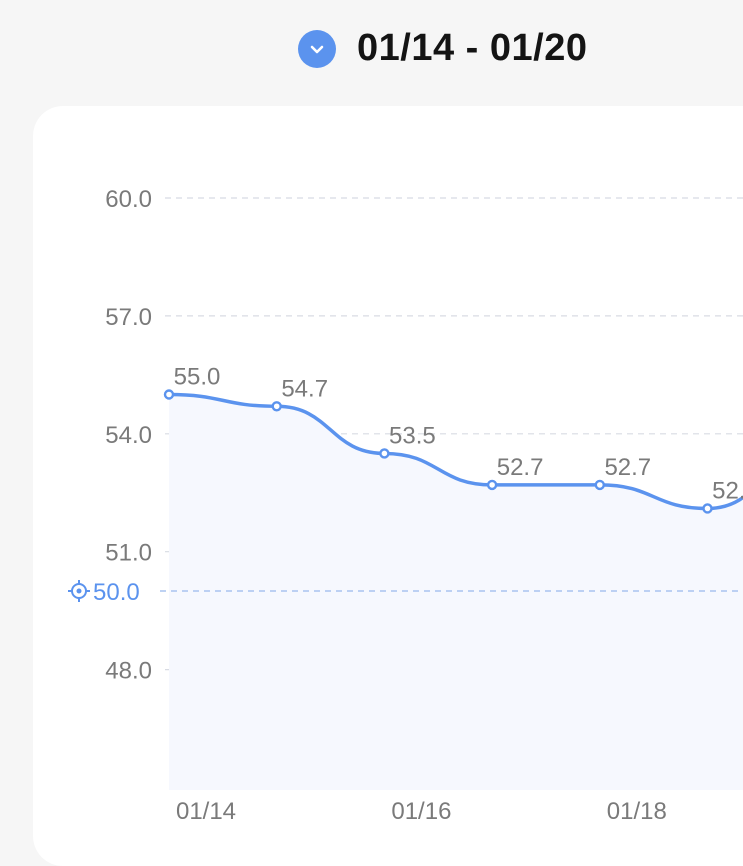 This screenshot has height=866, width=743. What do you see at coordinates (206, 811) in the screenshot?
I see `x-tick-label: 01/14` at bounding box center [206, 811].